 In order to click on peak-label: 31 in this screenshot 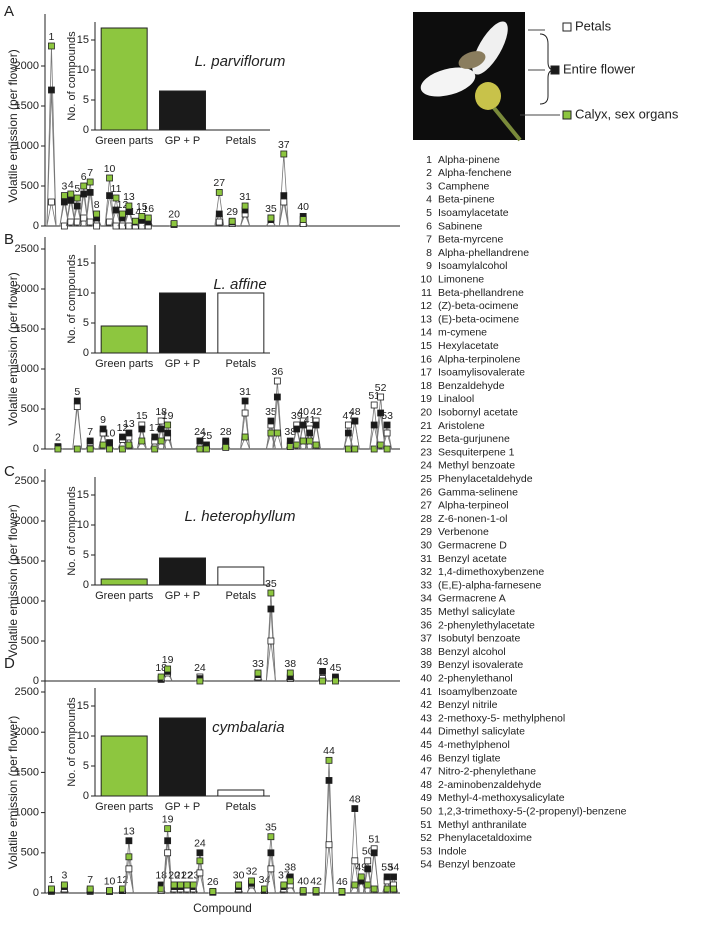, I will do `click(245, 392)`.